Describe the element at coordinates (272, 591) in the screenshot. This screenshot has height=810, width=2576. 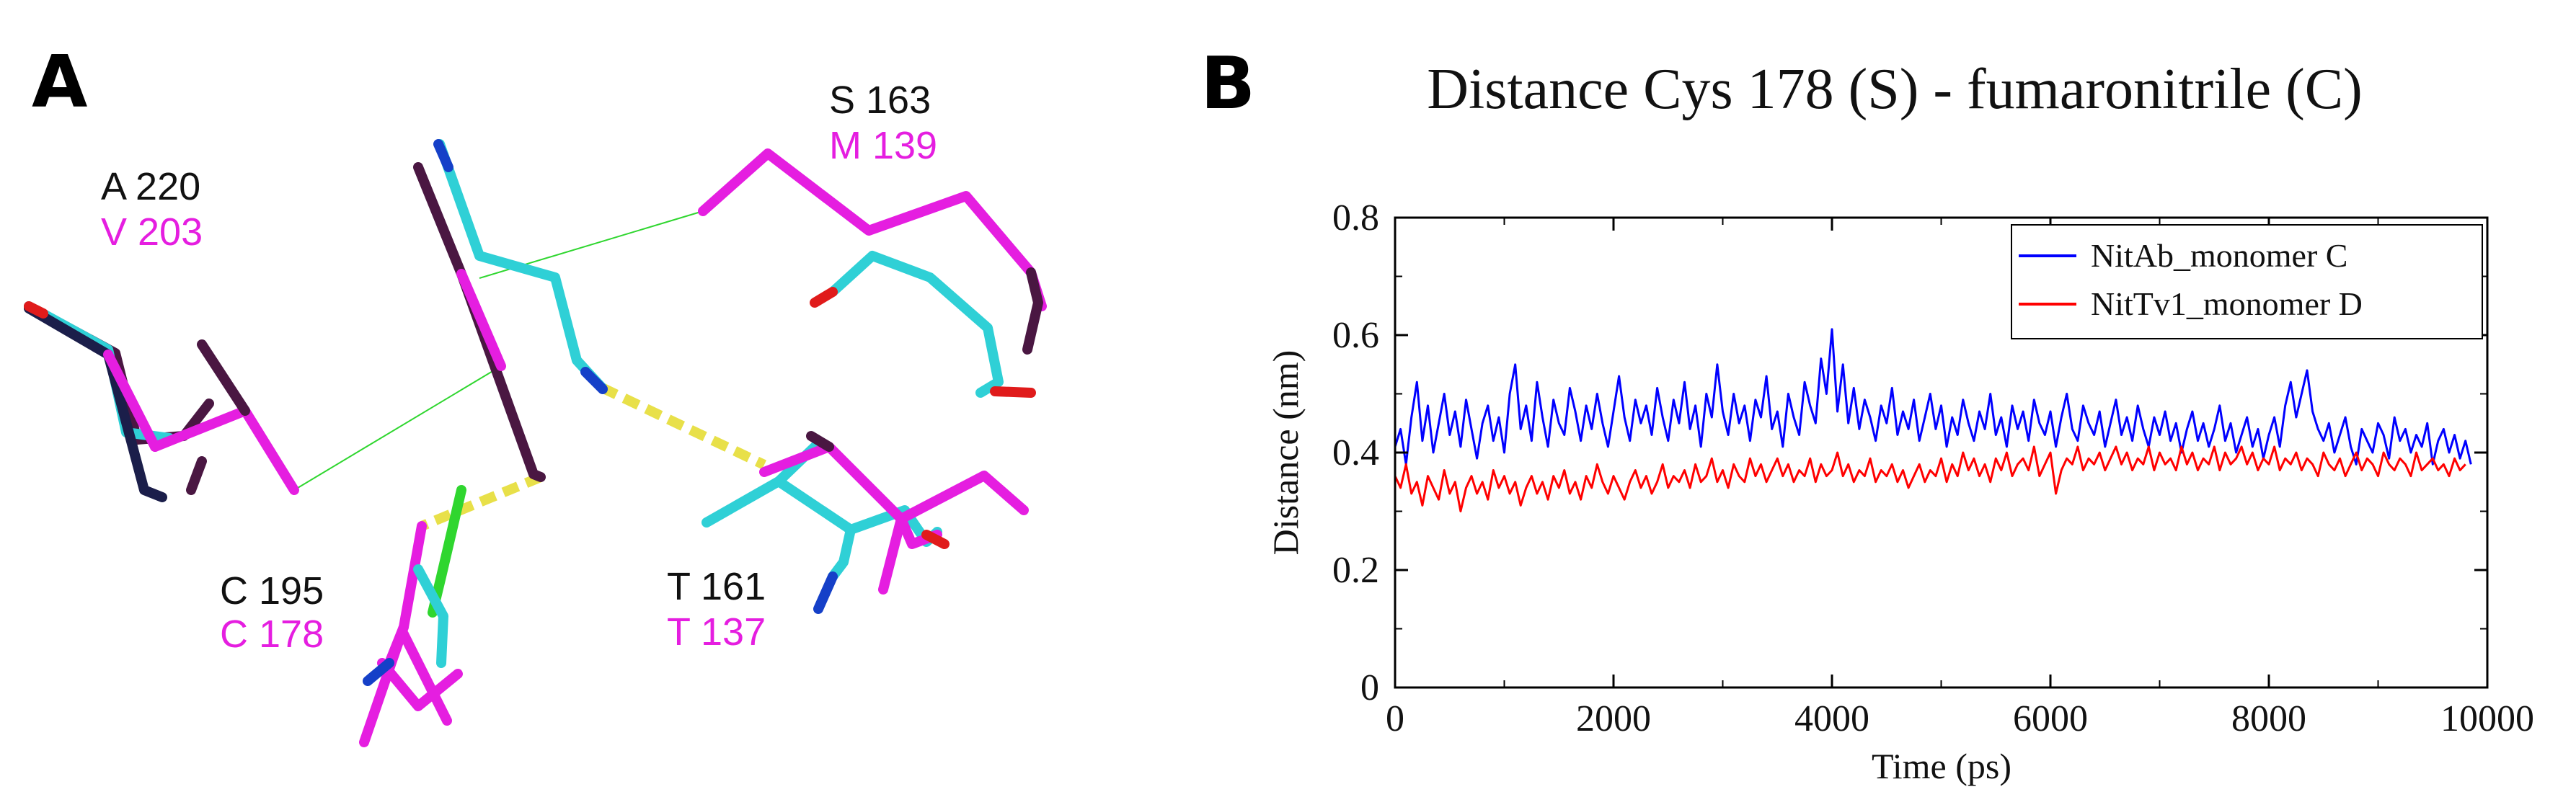
I see `residue-label-primary: C 195` at that location.